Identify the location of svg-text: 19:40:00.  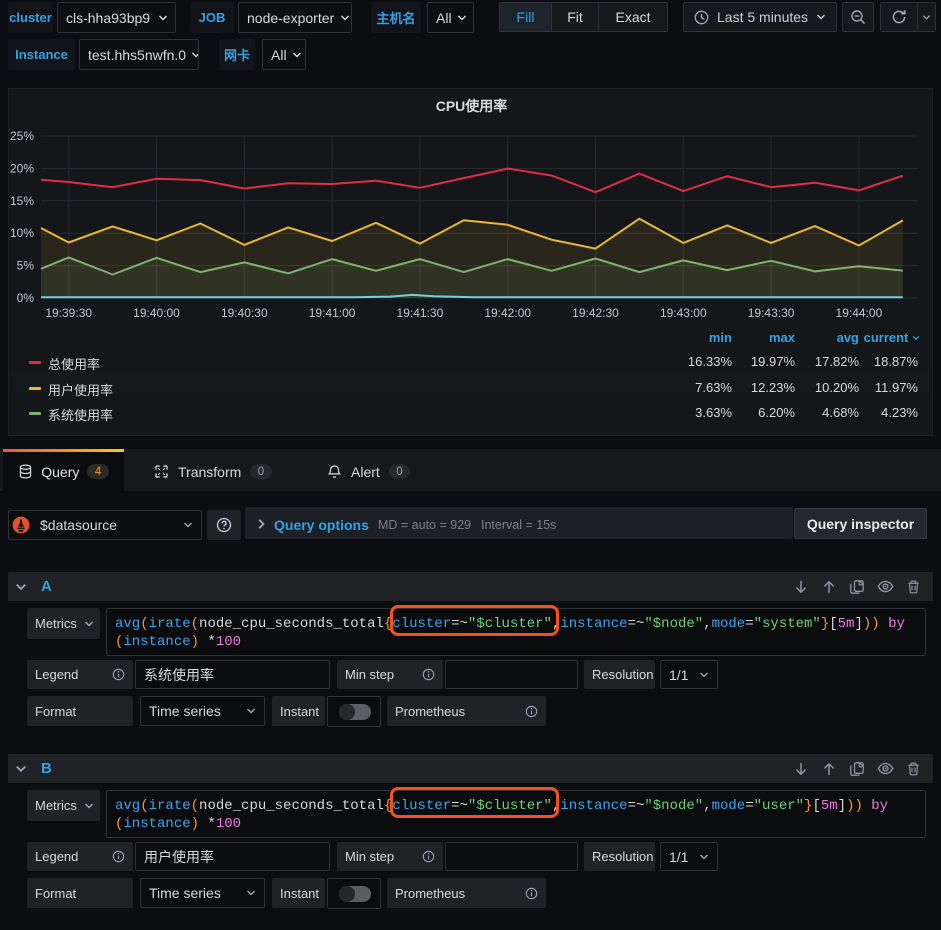
(156, 313).